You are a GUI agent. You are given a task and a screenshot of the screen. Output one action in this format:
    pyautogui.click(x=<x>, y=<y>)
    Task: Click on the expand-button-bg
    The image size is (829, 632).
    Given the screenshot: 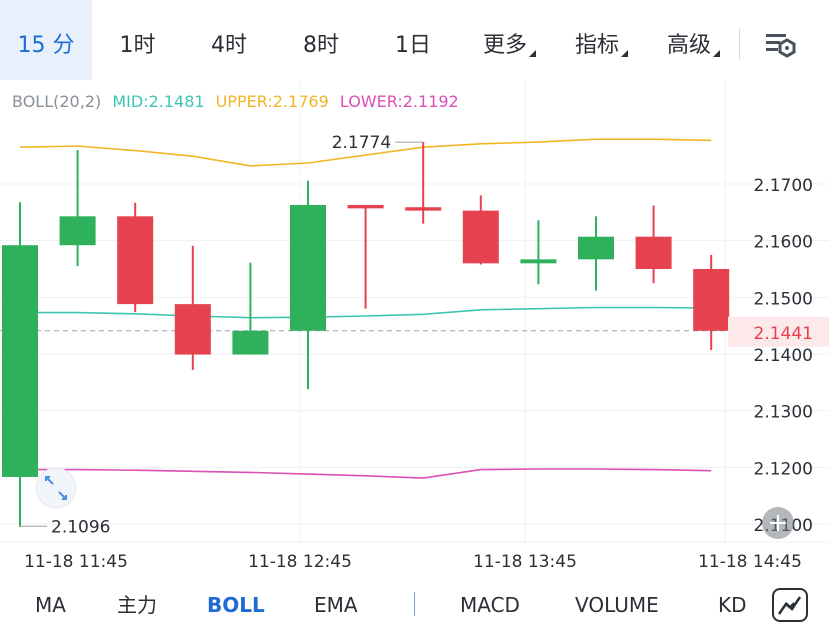 What is the action you would take?
    pyautogui.click(x=56, y=488)
    